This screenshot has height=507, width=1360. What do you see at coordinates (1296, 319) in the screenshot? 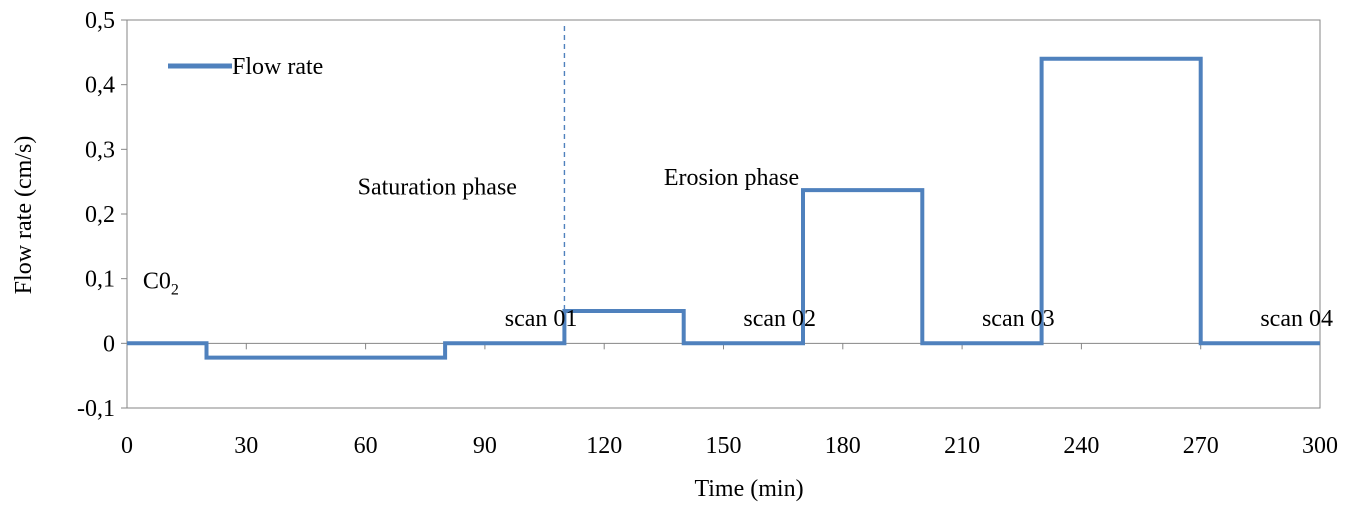
I see `annotation-label: scan 04` at bounding box center [1296, 319].